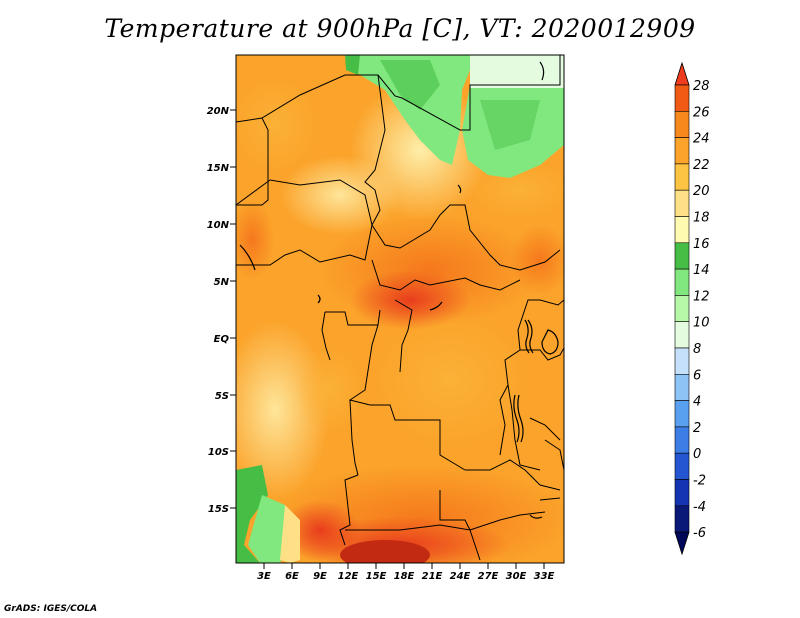  What do you see at coordinates (218, 168) in the screenshot?
I see `lat-label: 15N` at bounding box center [218, 168].